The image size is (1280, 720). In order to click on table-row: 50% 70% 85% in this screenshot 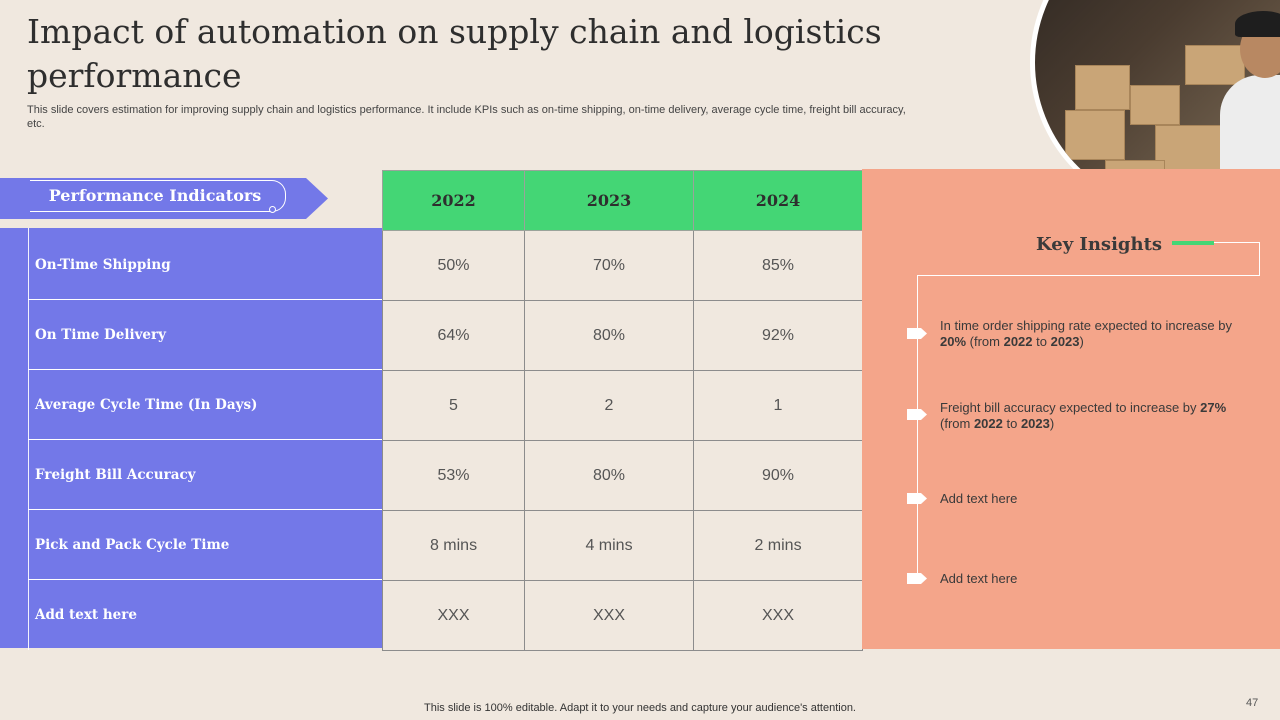, I will do `click(622, 265)`.